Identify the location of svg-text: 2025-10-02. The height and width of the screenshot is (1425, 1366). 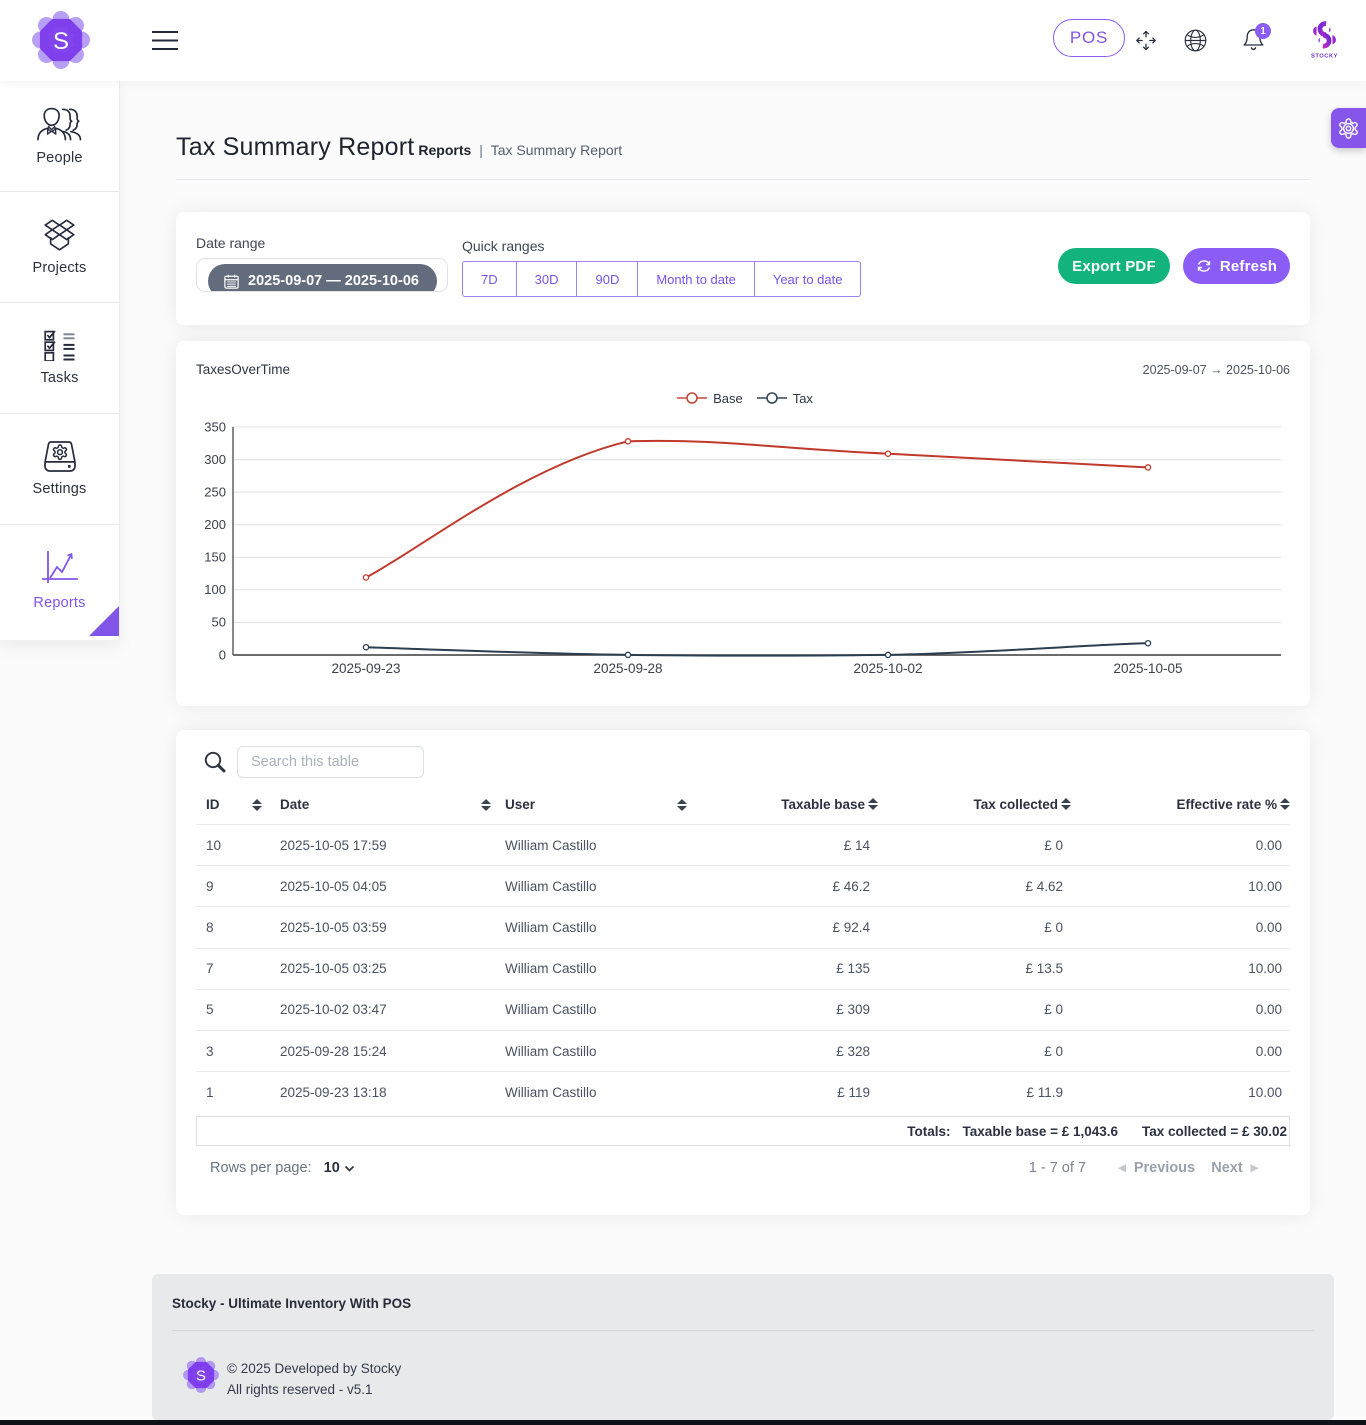
(887, 668).